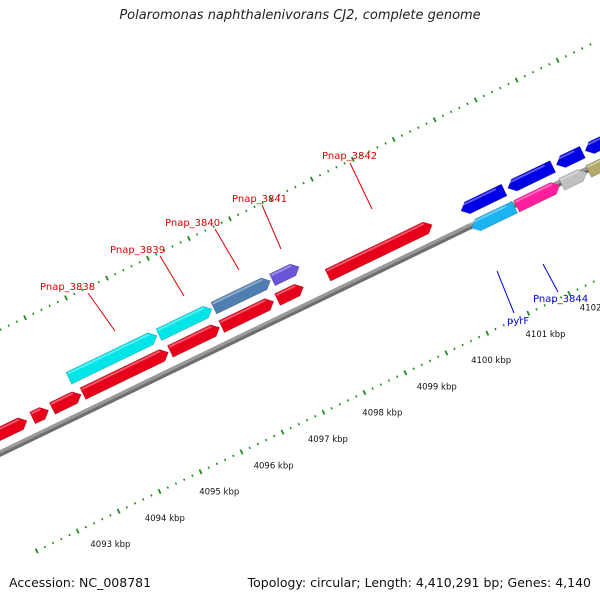 The height and width of the screenshot is (600, 600). I want to click on gene-label: Pnap_3840, so click(192, 223).